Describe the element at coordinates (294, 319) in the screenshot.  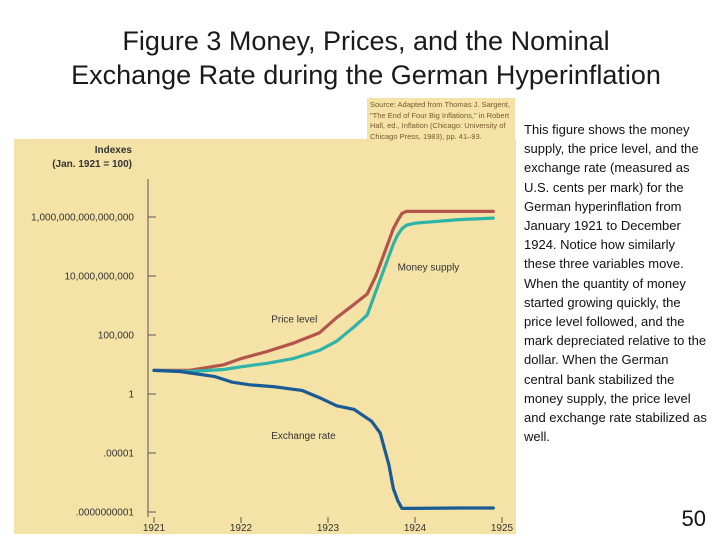
I see `price-level-label: Price level` at that location.